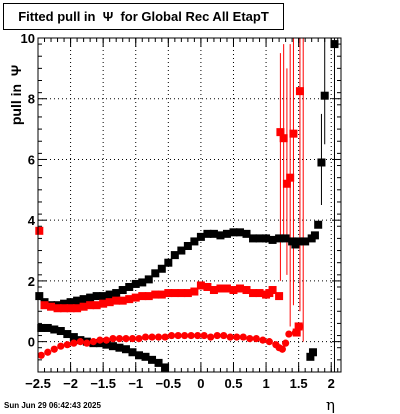  What do you see at coordinates (32, 220) in the screenshot?
I see `y-tick-label: 4` at bounding box center [32, 220].